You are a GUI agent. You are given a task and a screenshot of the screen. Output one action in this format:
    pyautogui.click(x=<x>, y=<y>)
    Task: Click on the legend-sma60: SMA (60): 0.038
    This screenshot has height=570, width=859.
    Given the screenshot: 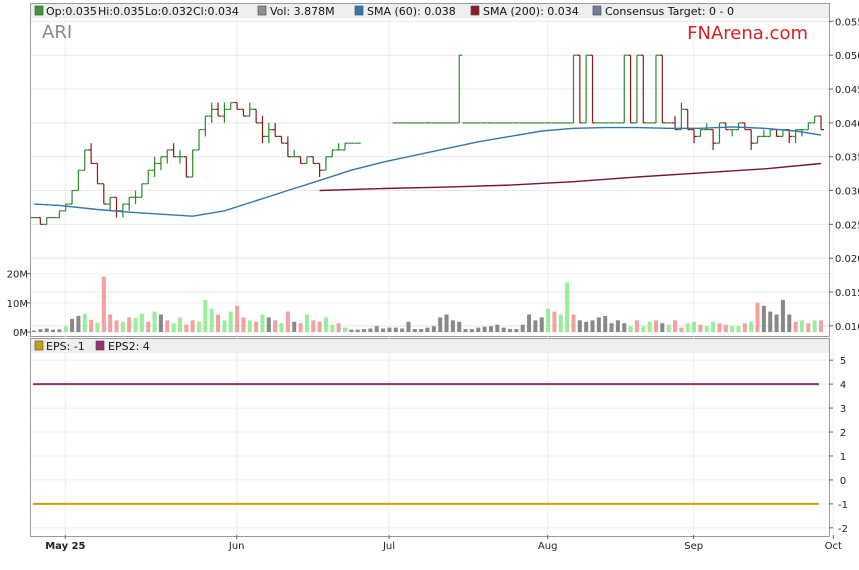 What is the action you would take?
    pyautogui.click(x=411, y=11)
    